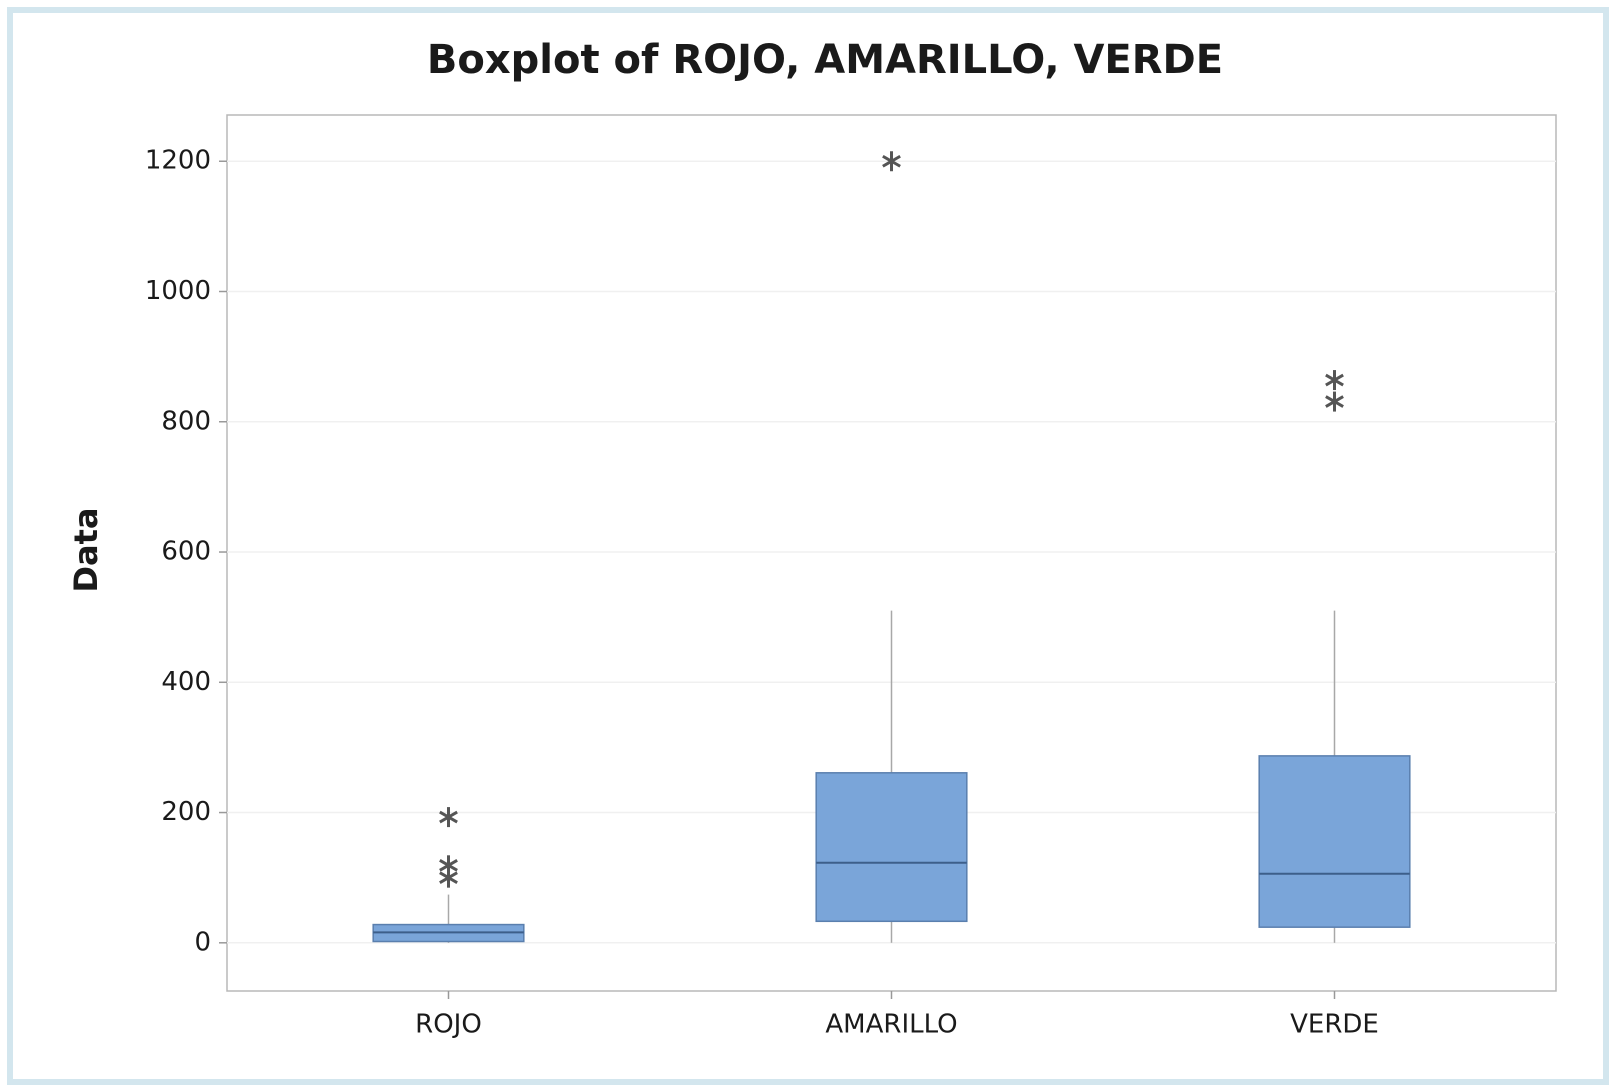  I want to click on x-tick-label: AMARILLO, so click(891, 1025).